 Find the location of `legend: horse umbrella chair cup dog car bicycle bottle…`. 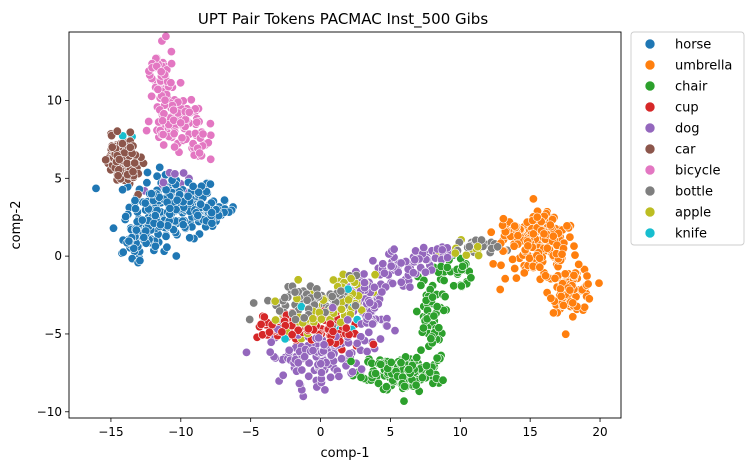

legend: horse umbrella chair cup dog car bicycle bottle… is located at coordinates (687, 138).